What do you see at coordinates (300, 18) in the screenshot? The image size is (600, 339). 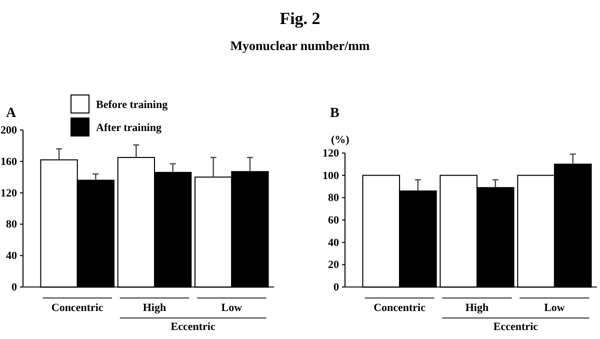 I see `chart-title: Fig. 2` at bounding box center [300, 18].